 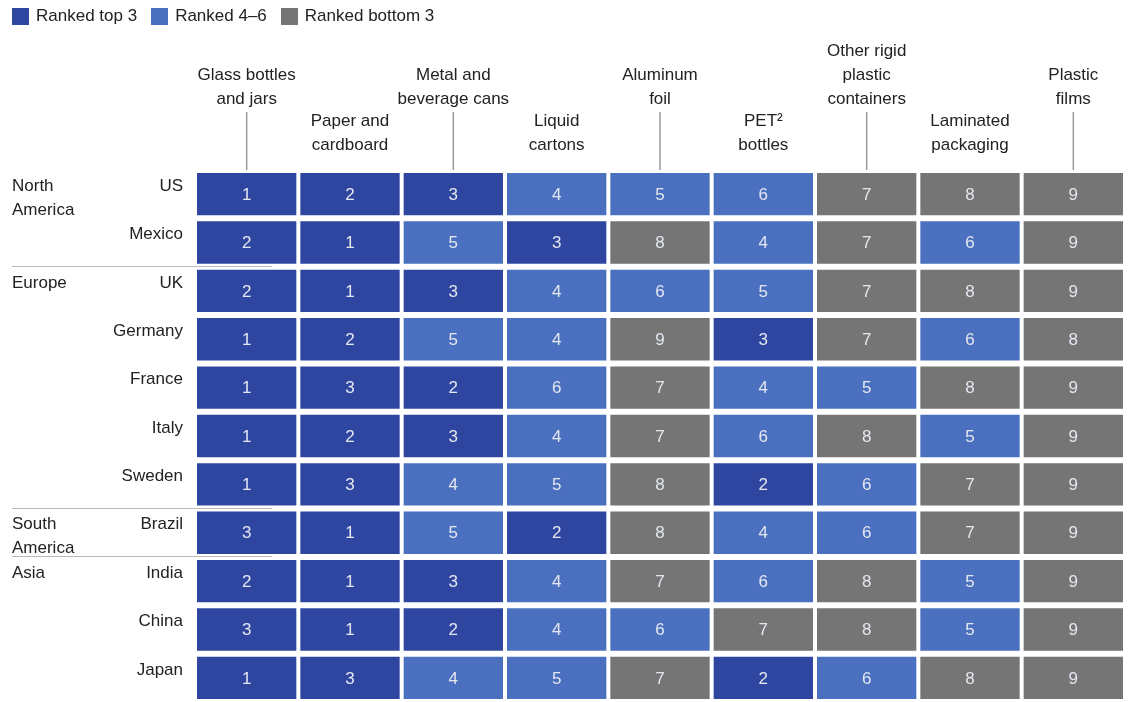 I want to click on x-tick-label: Other rigid plastic containers, so click(x=866, y=74).